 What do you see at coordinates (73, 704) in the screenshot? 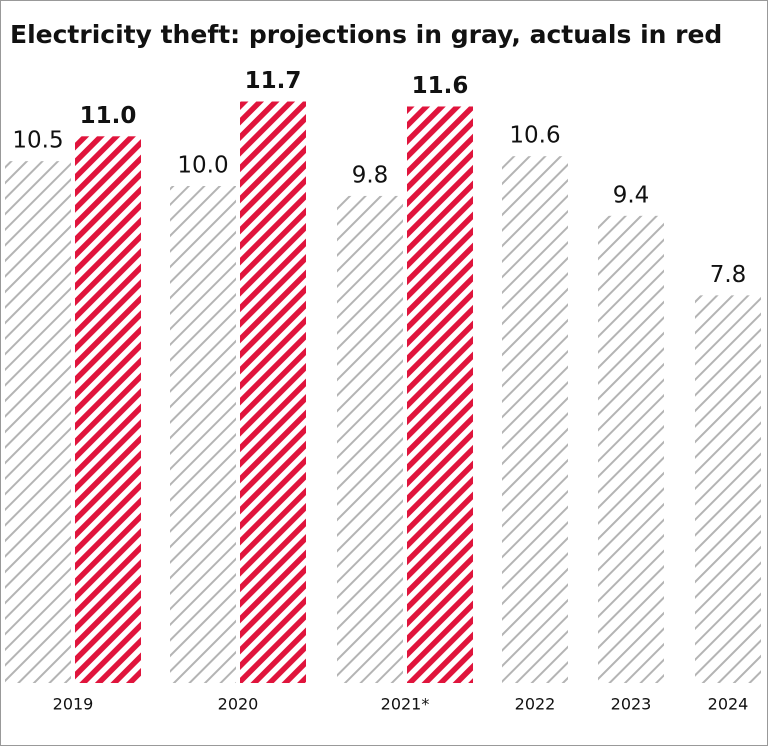
I see `x-tick-label: 2019` at bounding box center [73, 704].